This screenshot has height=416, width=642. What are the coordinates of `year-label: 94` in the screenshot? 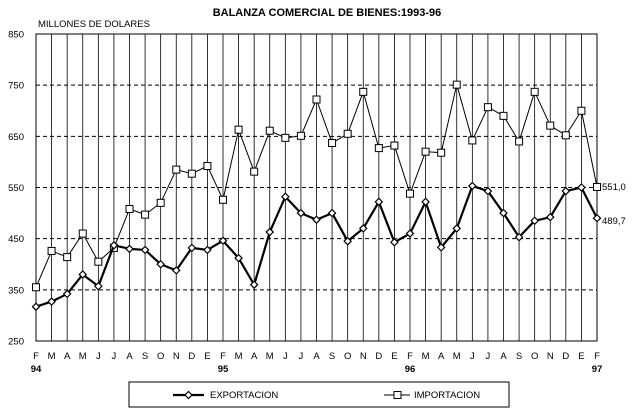 It's located at (36, 369).